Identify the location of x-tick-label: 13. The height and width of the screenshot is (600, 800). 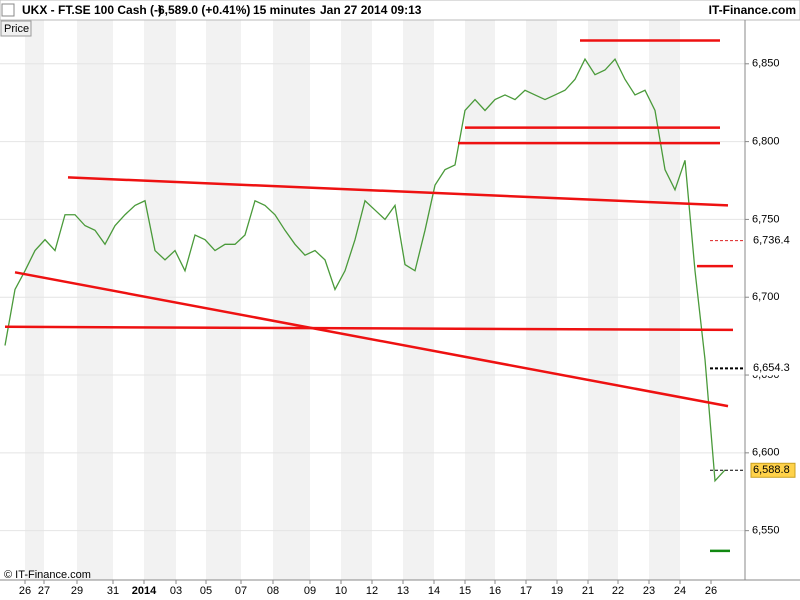
(403, 591).